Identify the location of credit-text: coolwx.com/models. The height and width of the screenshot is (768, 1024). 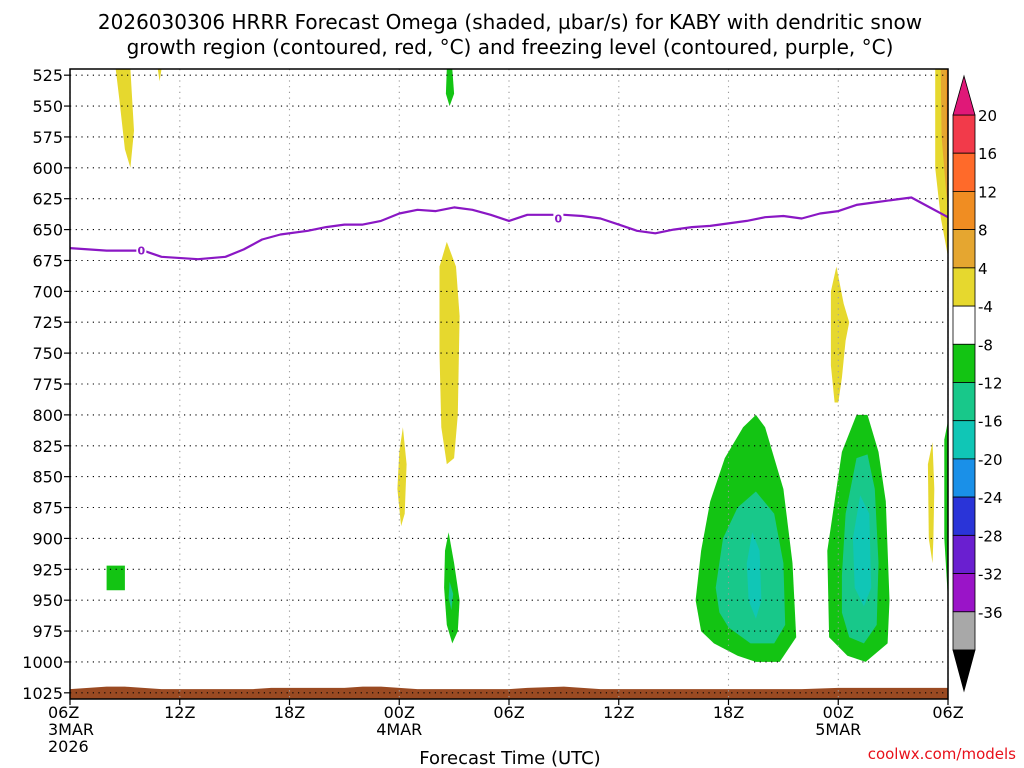
(942, 754).